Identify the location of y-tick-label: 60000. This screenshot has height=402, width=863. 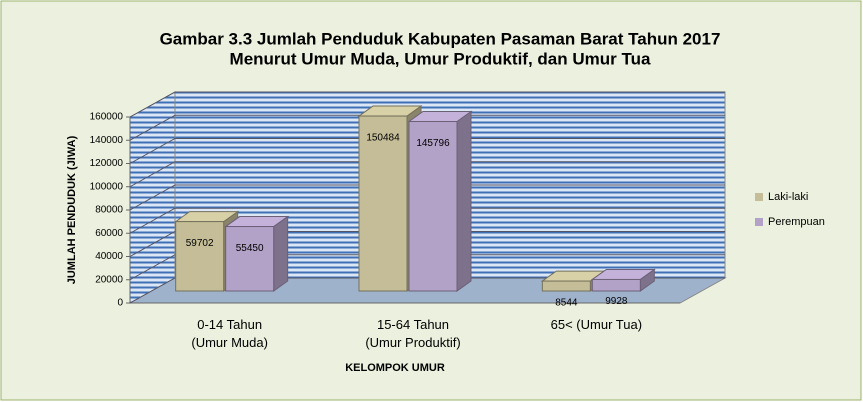
(109, 233).